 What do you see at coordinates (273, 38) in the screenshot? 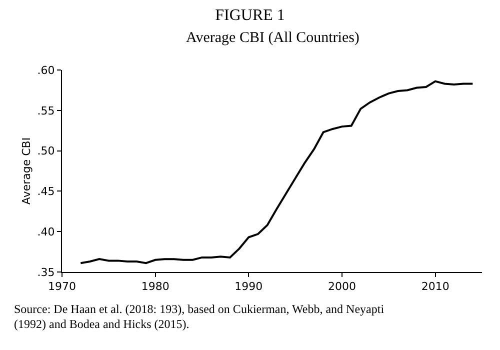
I see `chart-subtitle: Average CBI (All Countries)` at bounding box center [273, 38].